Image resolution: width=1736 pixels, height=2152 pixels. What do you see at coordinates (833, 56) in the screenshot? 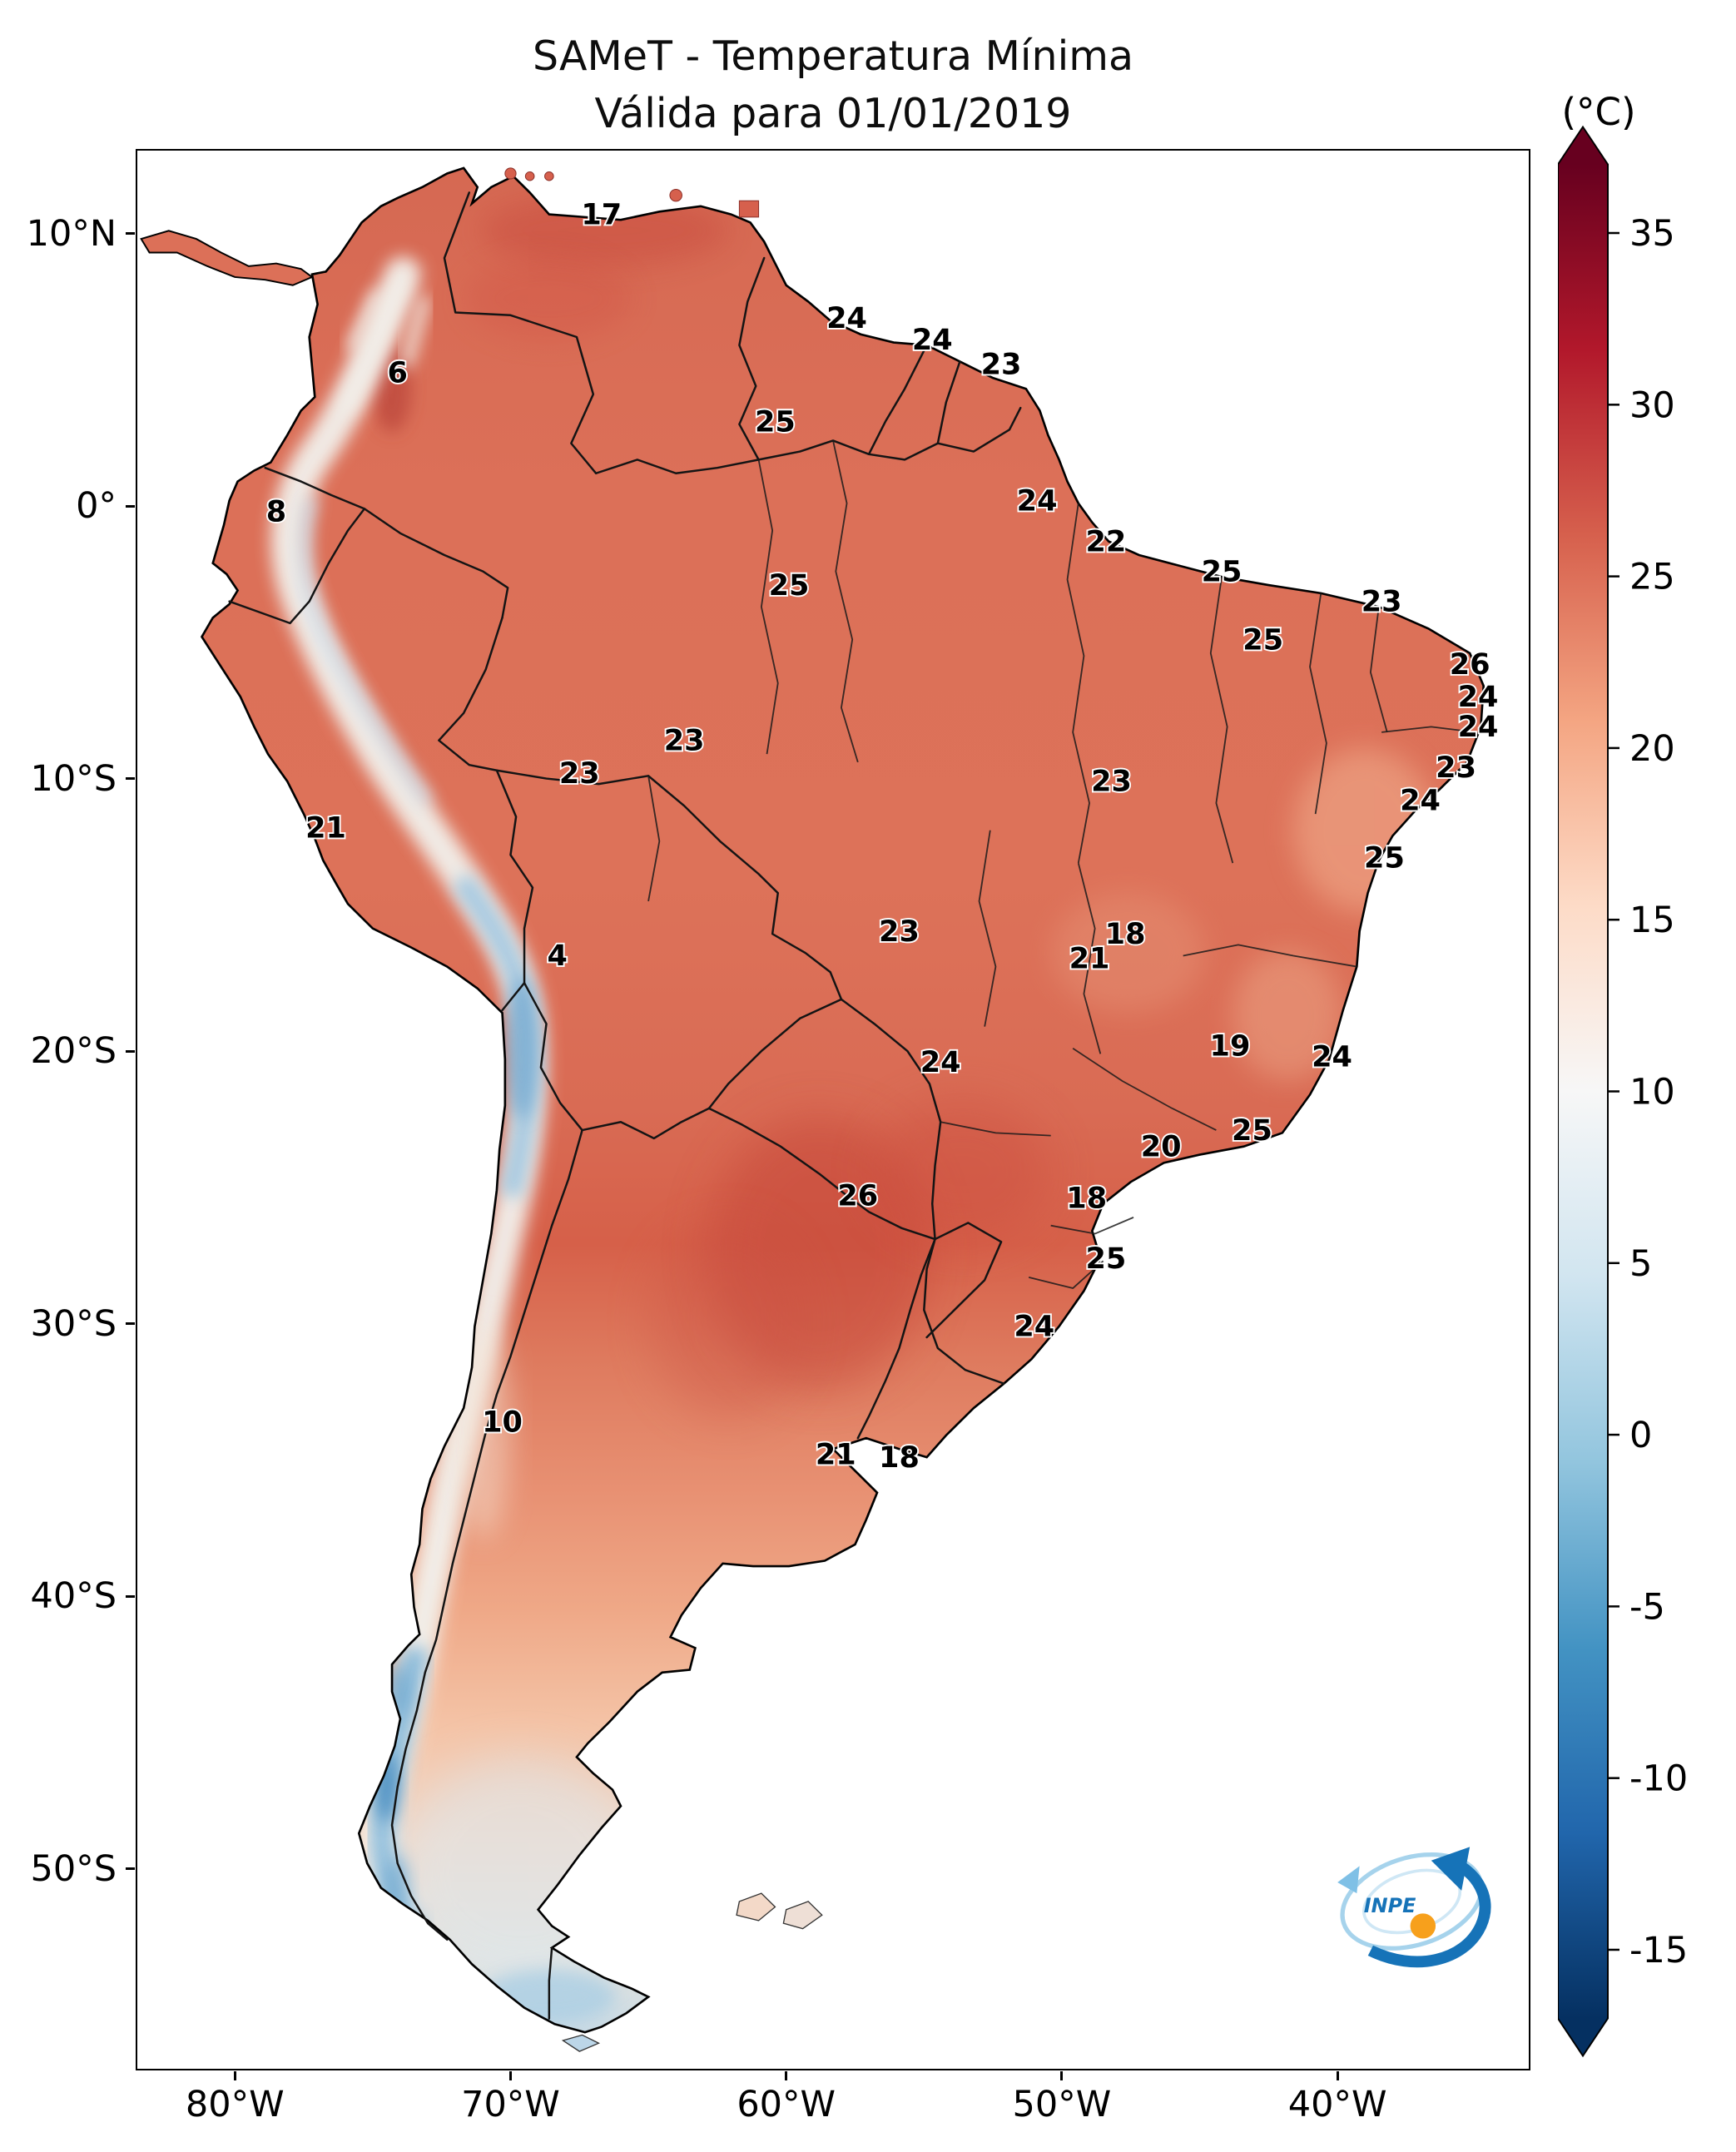
I see `chart-title-line1: SAMeT - Temperatura Mínima` at bounding box center [833, 56].